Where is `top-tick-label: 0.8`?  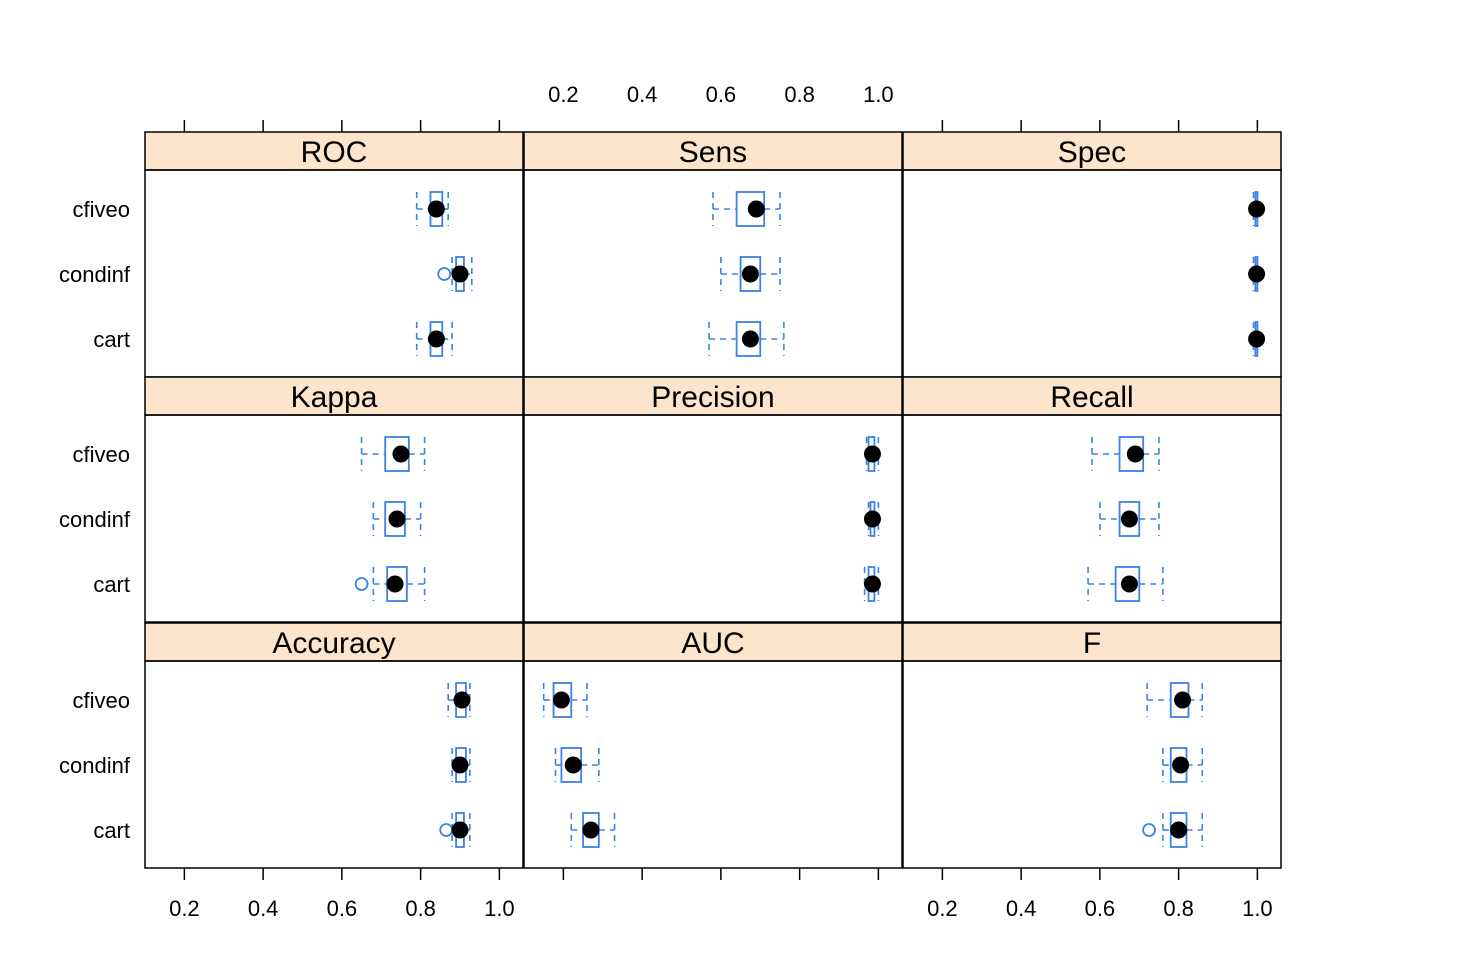
top-tick-label: 0.8 is located at coordinates (799, 94).